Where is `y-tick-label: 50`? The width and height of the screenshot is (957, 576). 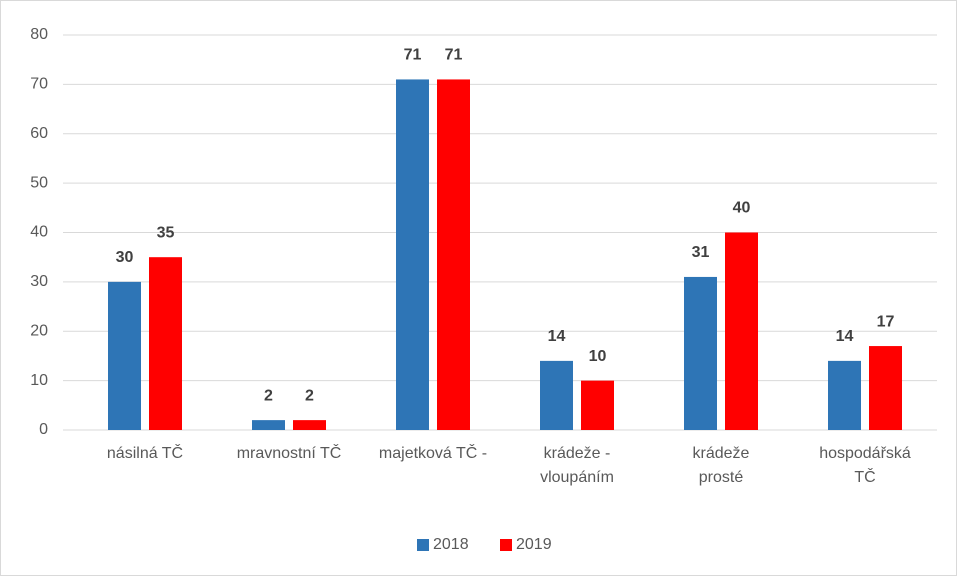
y-tick-label: 50 is located at coordinates (39, 182).